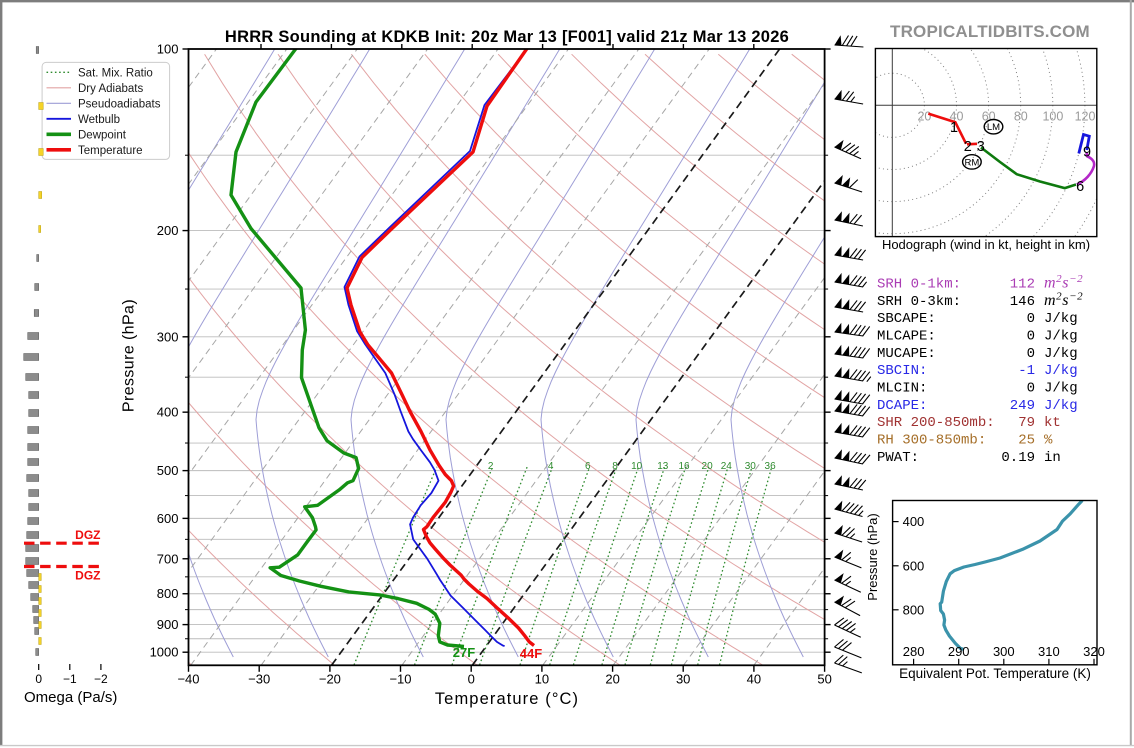  What do you see at coordinates (70, 679) in the screenshot?
I see `svg-text: −1` at bounding box center [70, 679].